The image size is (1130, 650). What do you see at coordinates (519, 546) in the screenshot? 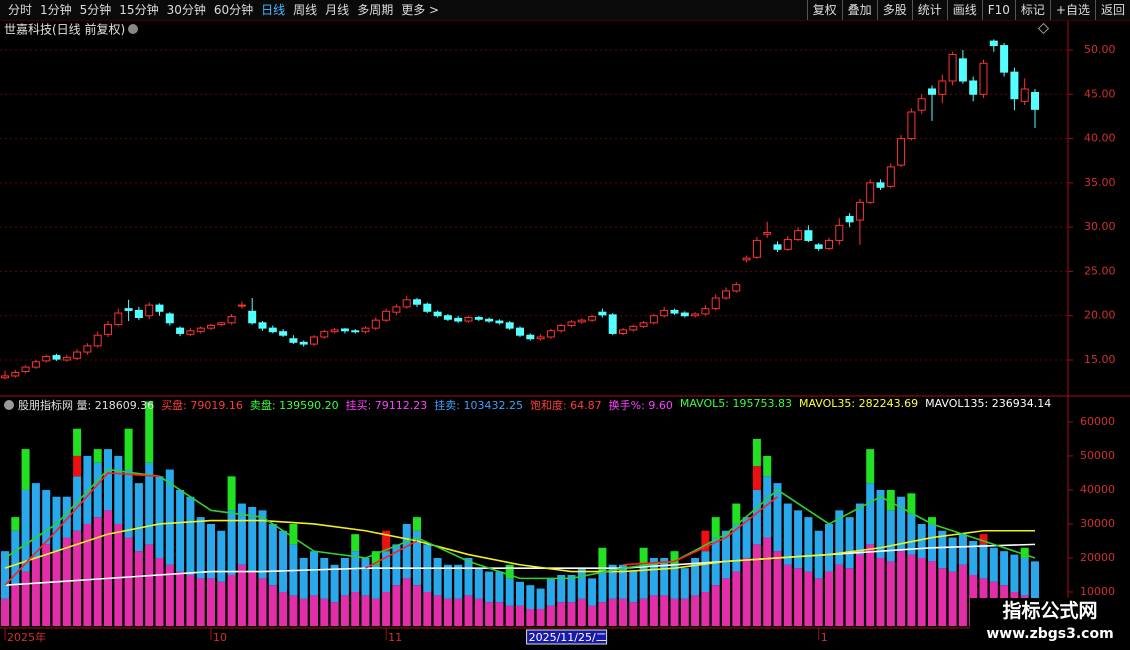
I see `ma-line` at bounding box center [519, 546].